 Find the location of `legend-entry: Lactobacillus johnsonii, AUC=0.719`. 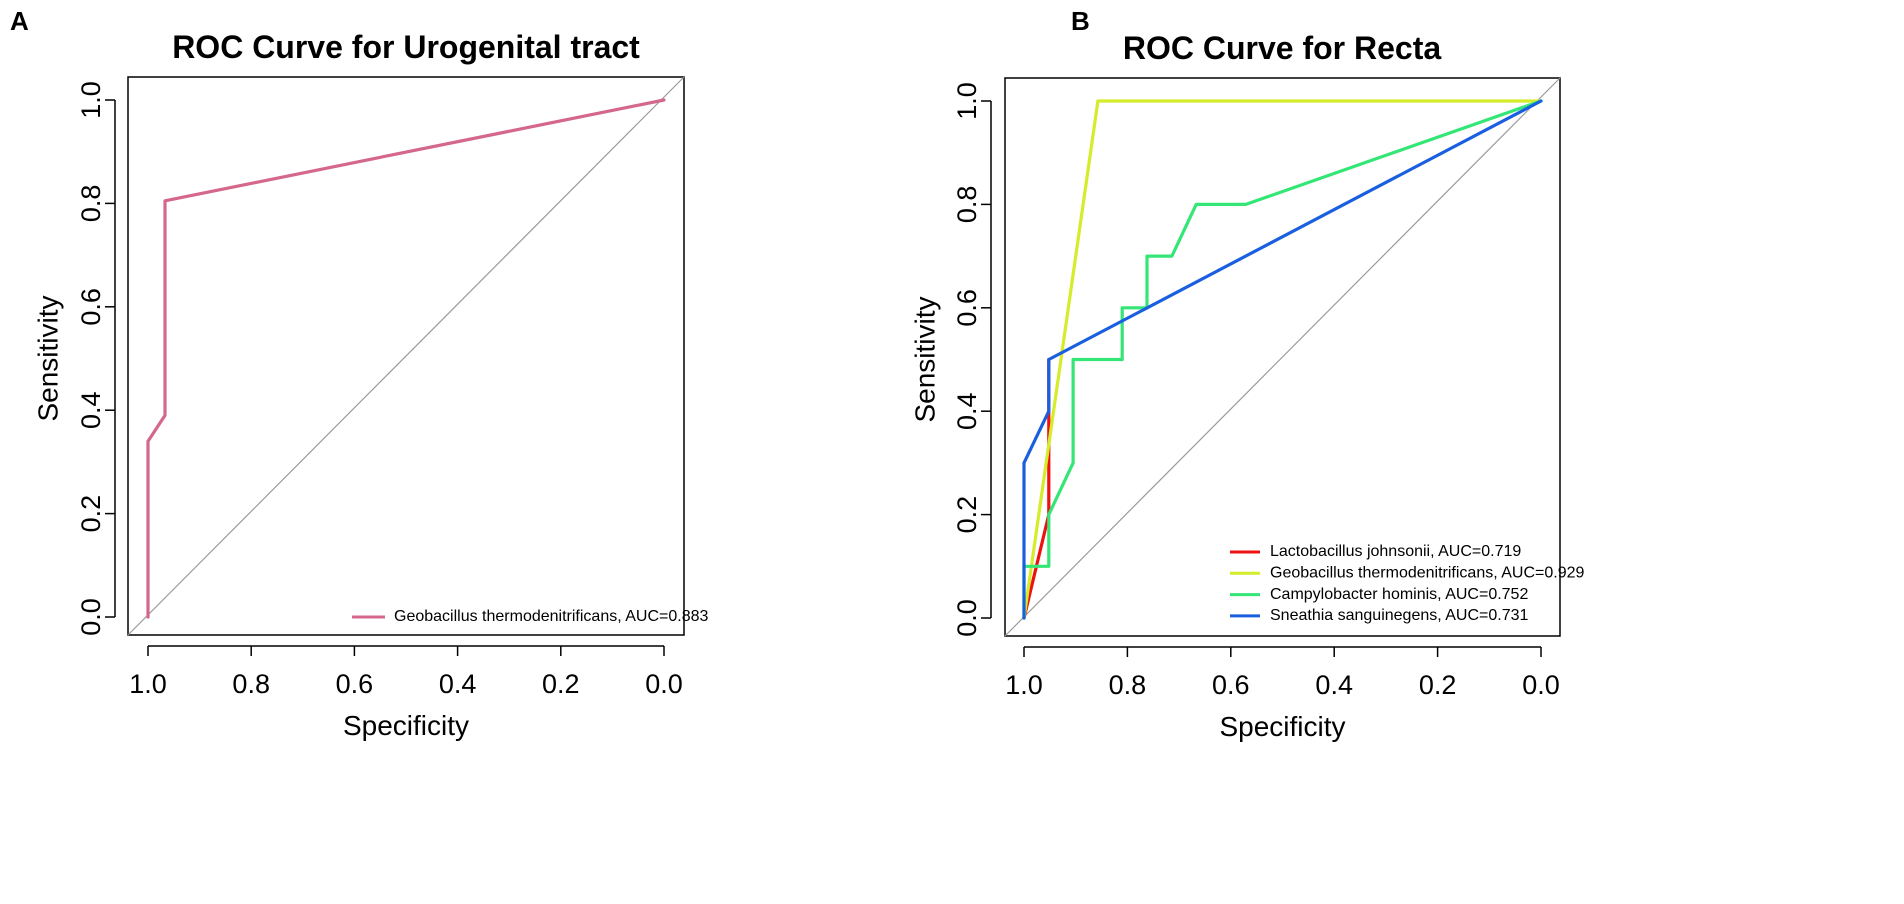

legend-entry: Lactobacillus johnsonii, AUC=0.719 is located at coordinates (1395, 551).